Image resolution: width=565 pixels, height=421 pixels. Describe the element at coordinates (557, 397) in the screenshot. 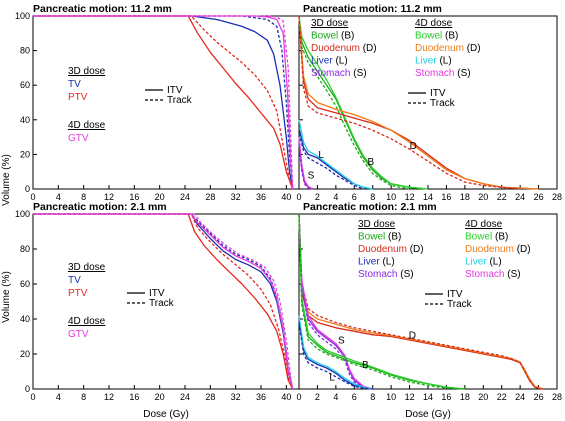

I see `x-tick-label: 28` at that location.